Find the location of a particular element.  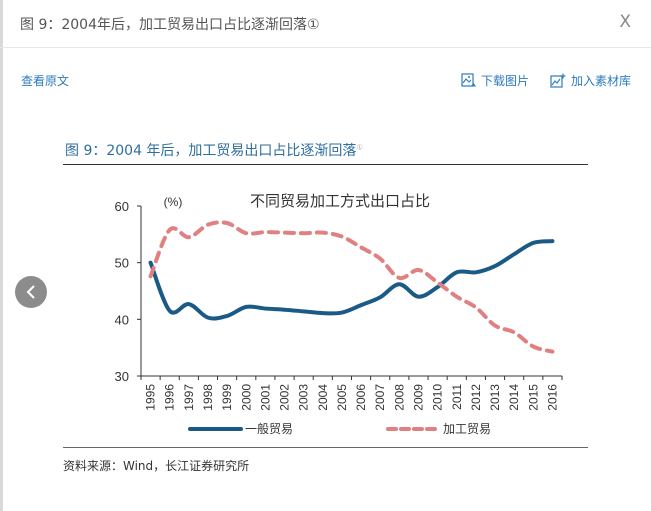

legend-label-general-trade: 一般贸易 is located at coordinates (269, 429).